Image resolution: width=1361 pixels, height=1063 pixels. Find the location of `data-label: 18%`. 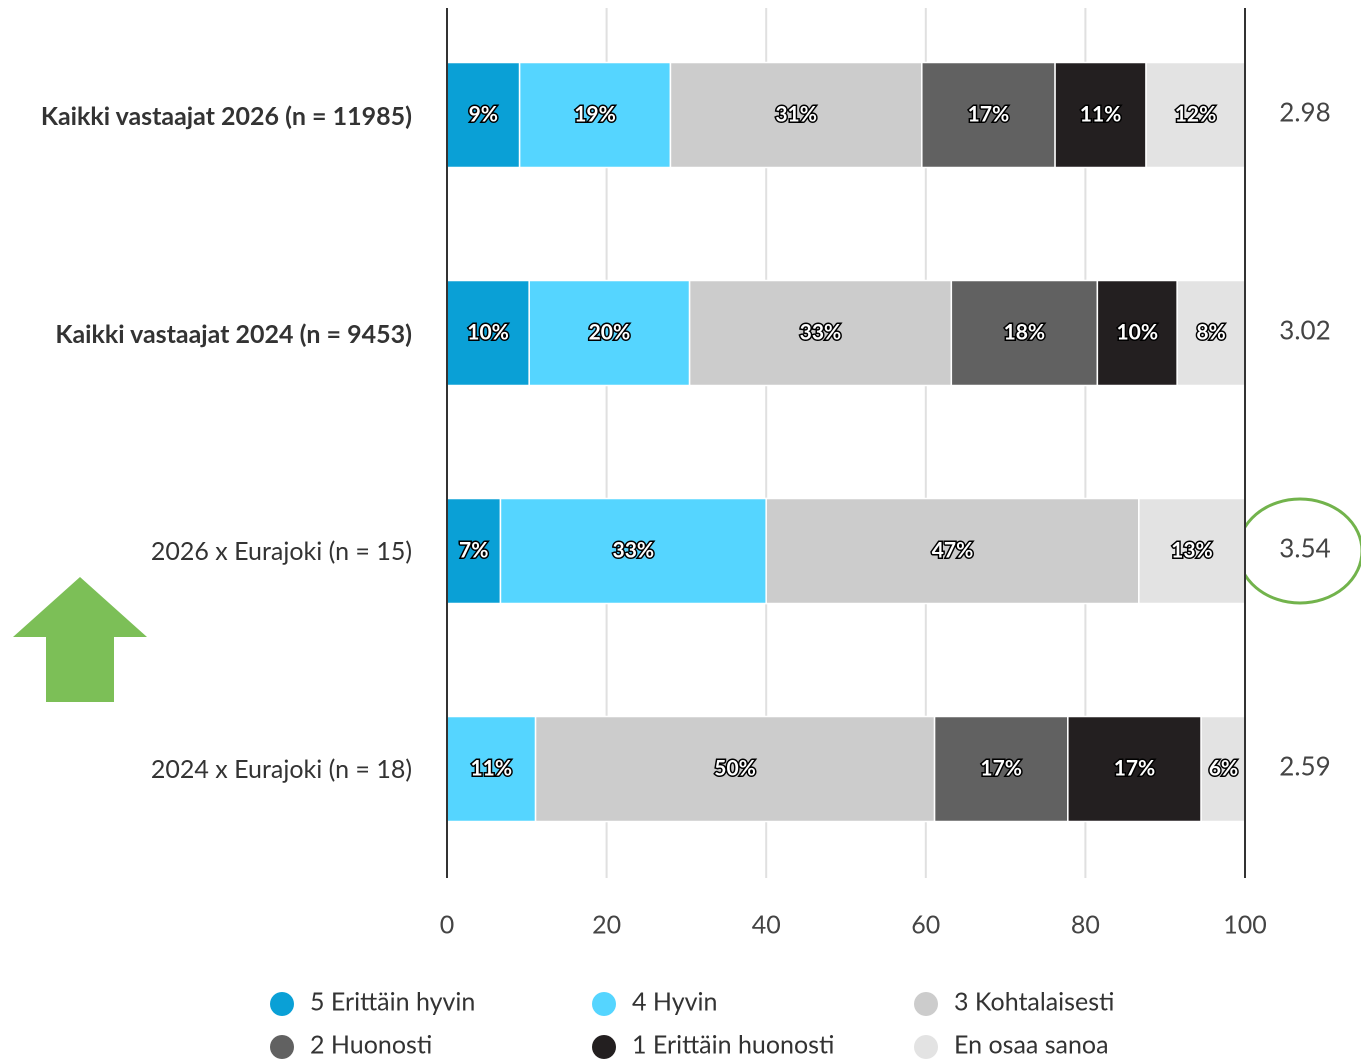

data-label: 18% is located at coordinates (1025, 331).